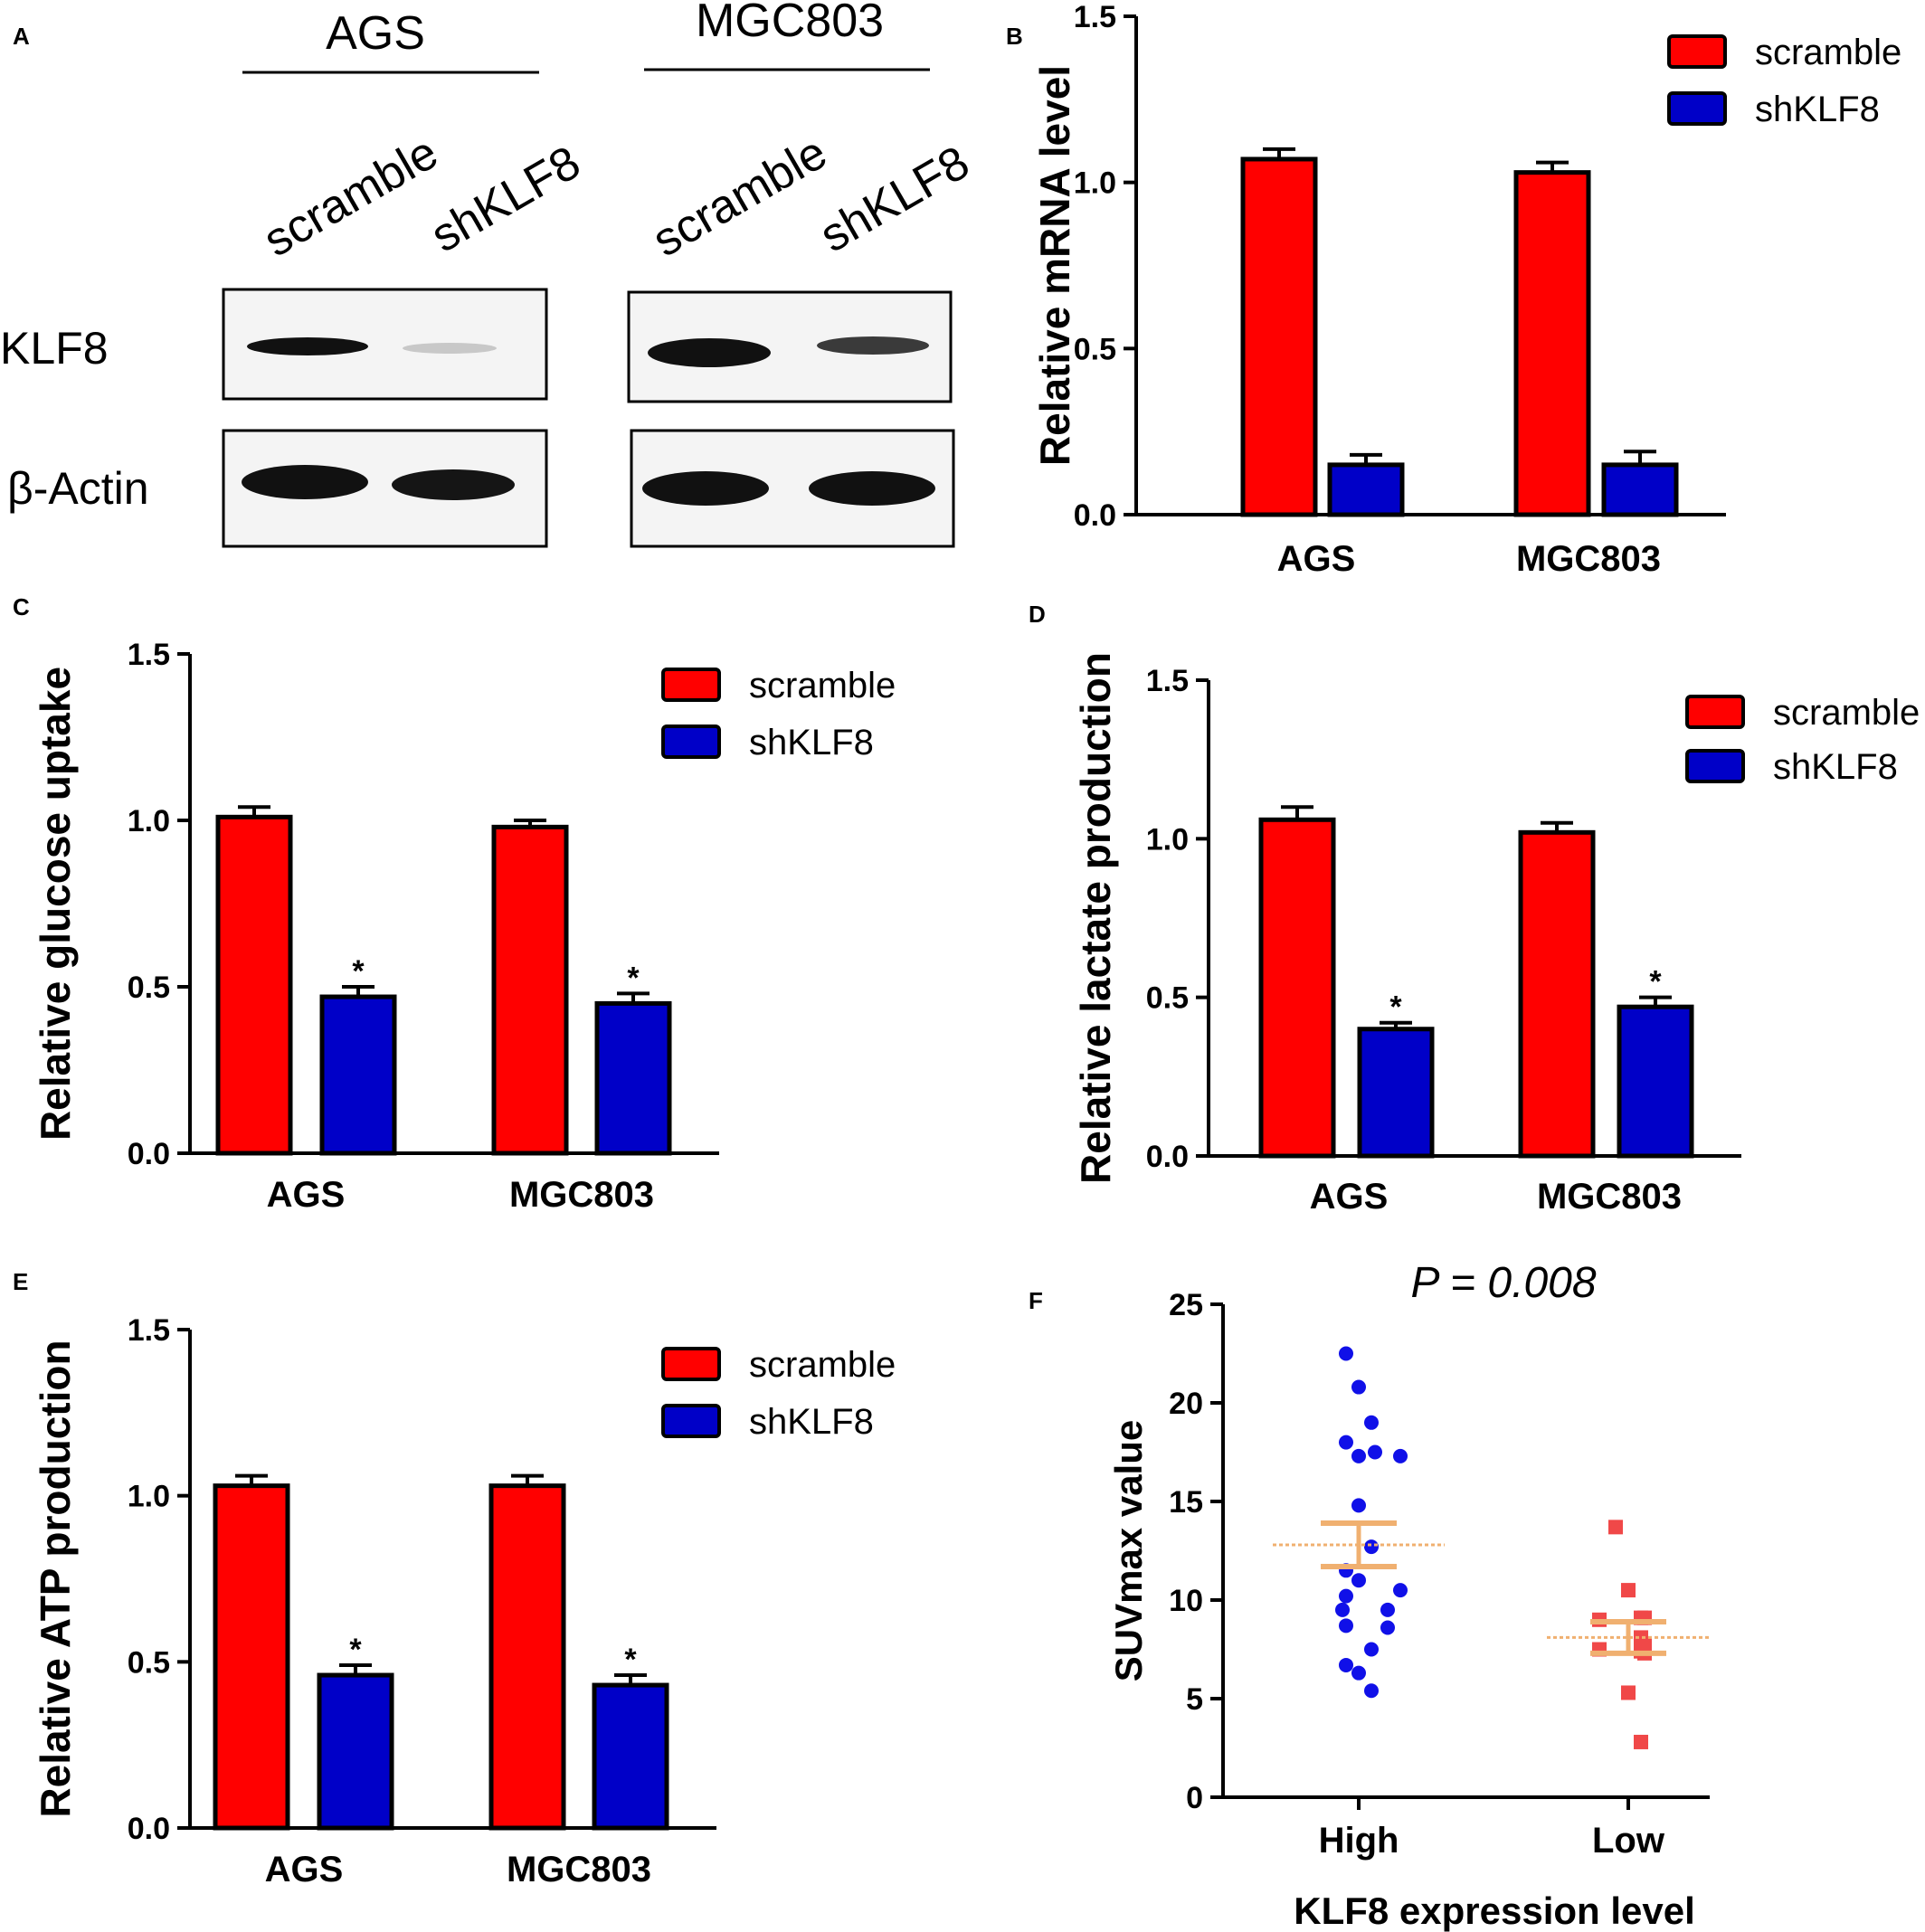 The image size is (1925, 1932). I want to click on wb-row-label-klf8: KLF8, so click(54, 348).